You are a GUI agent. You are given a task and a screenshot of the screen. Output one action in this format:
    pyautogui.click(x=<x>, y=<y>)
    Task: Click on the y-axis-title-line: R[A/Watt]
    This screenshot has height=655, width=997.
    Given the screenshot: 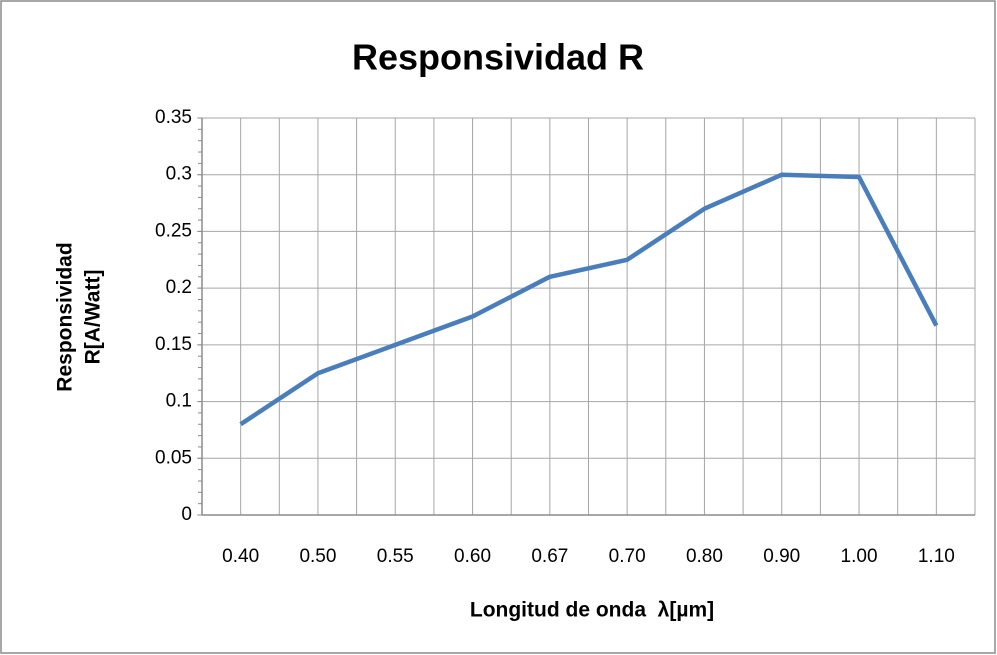 What is the action you would take?
    pyautogui.click(x=93, y=317)
    